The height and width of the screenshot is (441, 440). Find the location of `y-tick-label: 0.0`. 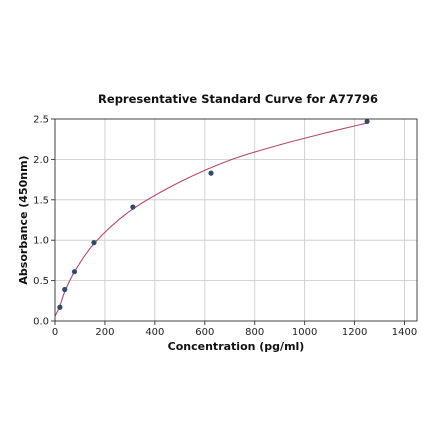

y-tick-label: 0.0 is located at coordinates (41, 322).